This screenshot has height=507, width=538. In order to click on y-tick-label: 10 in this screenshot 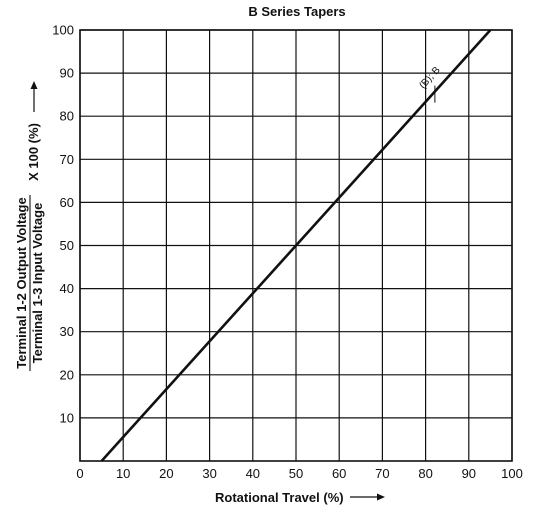, I will do `click(67, 417)`.